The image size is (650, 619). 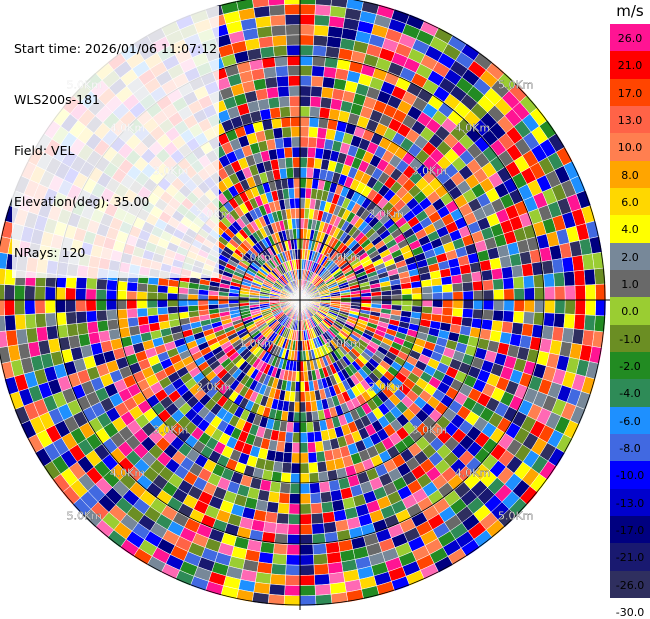 What do you see at coordinates (630, 120) in the screenshot?
I see `colorbar-tick-label: 13.0` at bounding box center [630, 120].